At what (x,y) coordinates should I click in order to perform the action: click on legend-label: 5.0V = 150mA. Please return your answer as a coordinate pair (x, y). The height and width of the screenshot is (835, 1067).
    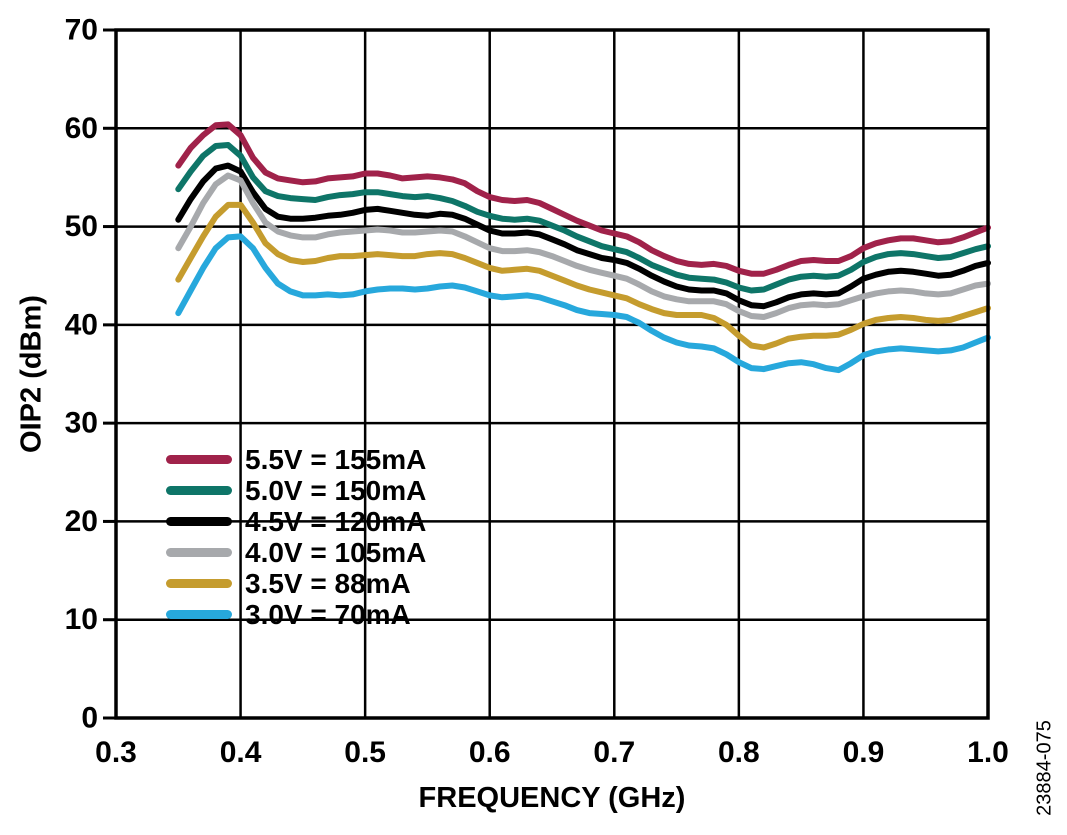
    Looking at the image, I should click on (336, 490).